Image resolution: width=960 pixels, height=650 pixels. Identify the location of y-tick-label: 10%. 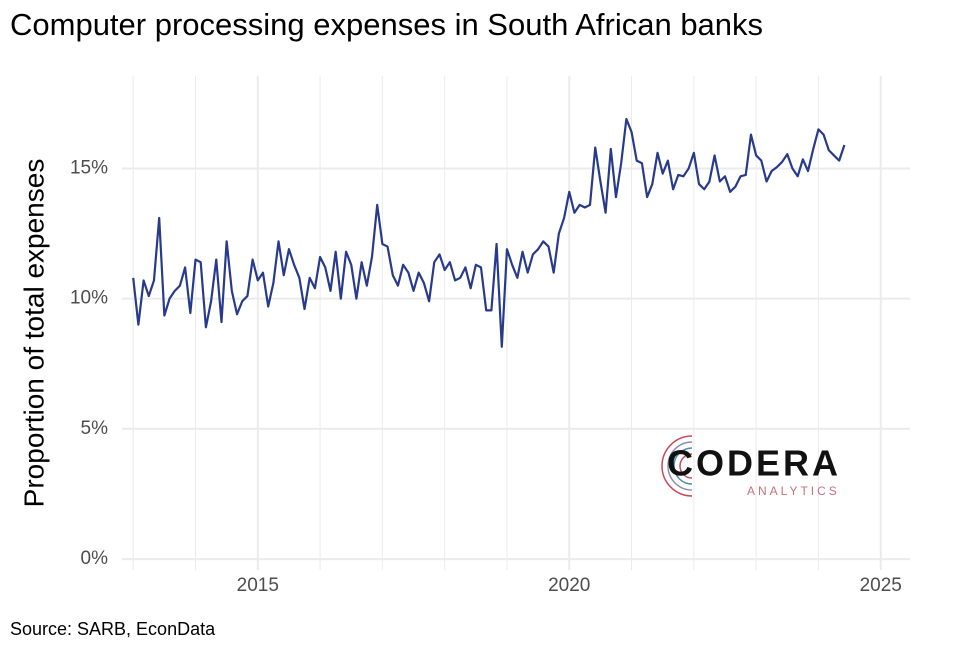
(89, 298).